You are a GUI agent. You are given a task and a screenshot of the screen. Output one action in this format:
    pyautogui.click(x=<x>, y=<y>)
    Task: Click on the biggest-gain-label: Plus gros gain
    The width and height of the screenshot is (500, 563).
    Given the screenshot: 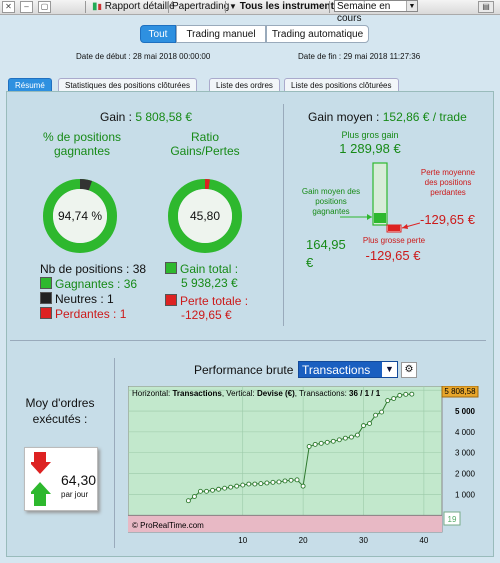 What is the action you would take?
    pyautogui.click(x=370, y=135)
    